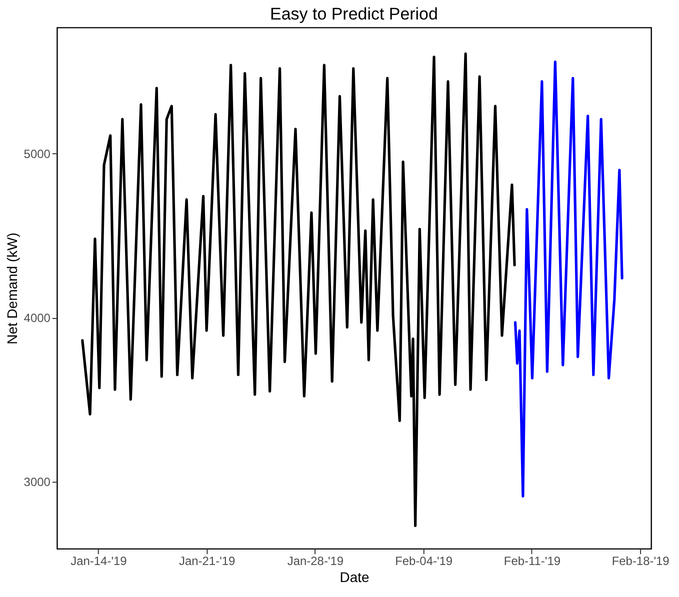 This screenshot has height=597, width=679. Describe the element at coordinates (532, 561) in the screenshot. I see `x-tick-label: Feb-11-'19` at that location.